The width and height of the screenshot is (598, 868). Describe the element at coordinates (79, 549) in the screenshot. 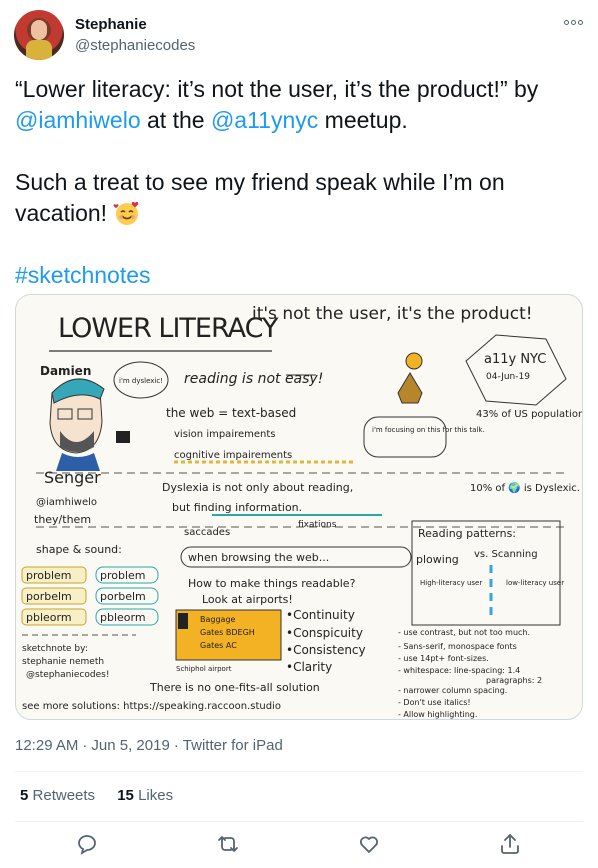

I see `shape-sound-label: shape & sound:` at that location.